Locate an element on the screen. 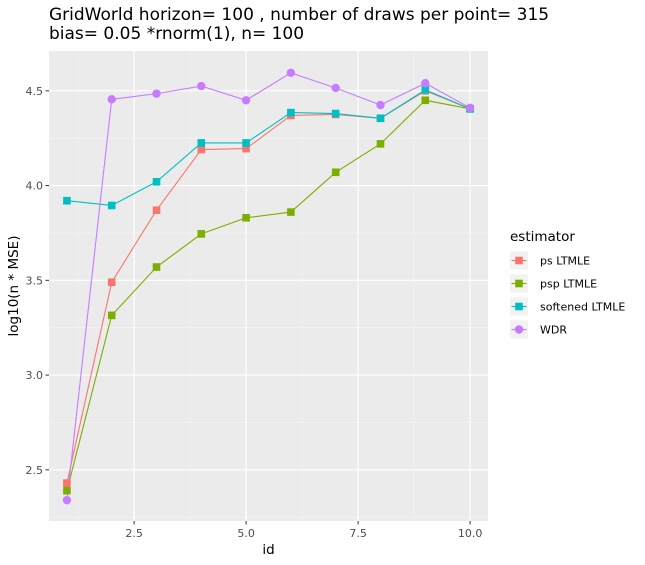  y-tick-label: 2.5 is located at coordinates (35, 470).